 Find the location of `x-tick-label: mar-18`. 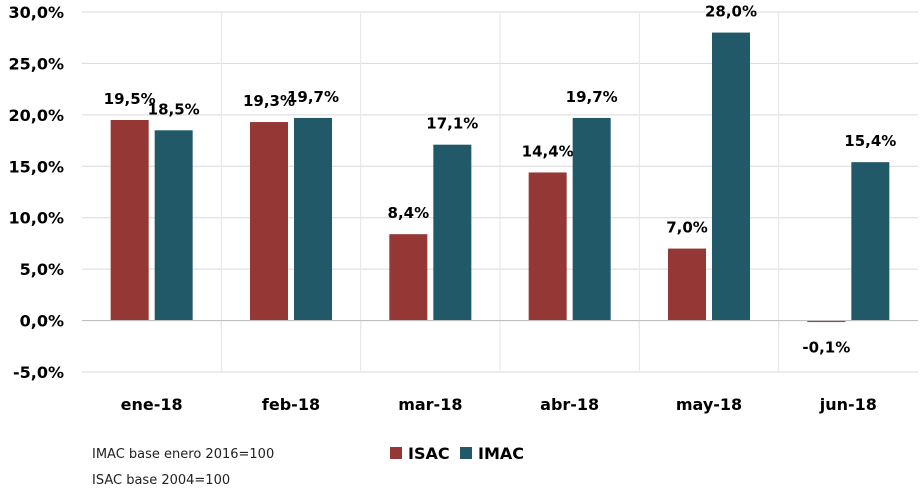

x-tick-label: mar-18 is located at coordinates (430, 404).